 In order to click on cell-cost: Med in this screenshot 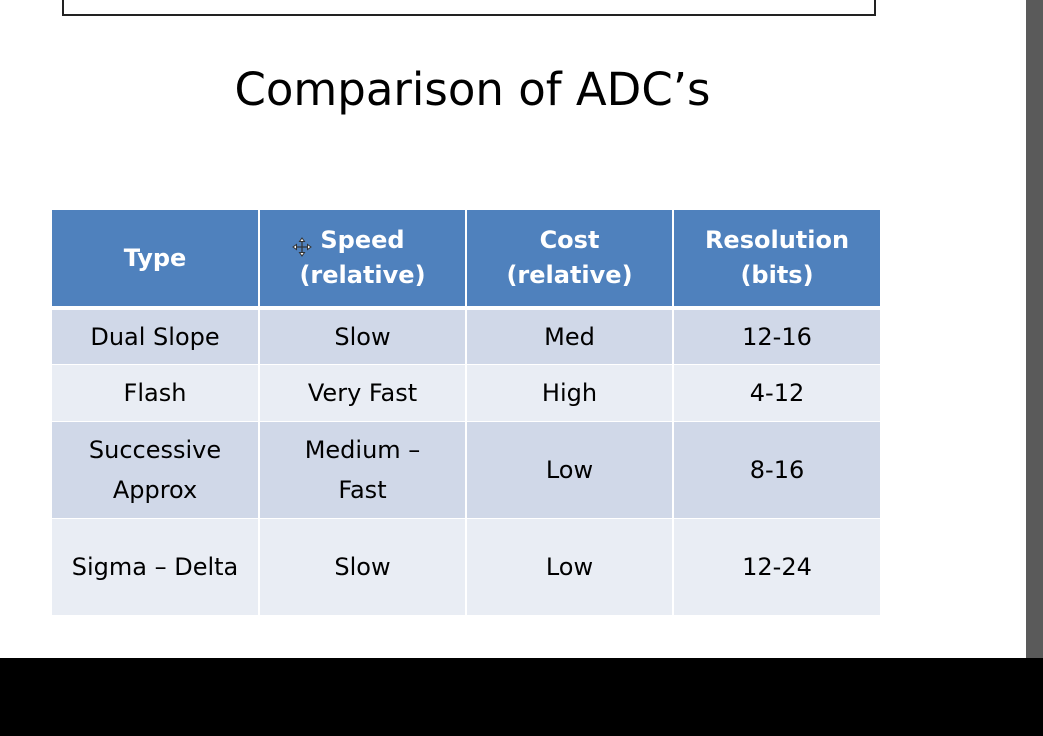, I will do `click(569, 335)`.